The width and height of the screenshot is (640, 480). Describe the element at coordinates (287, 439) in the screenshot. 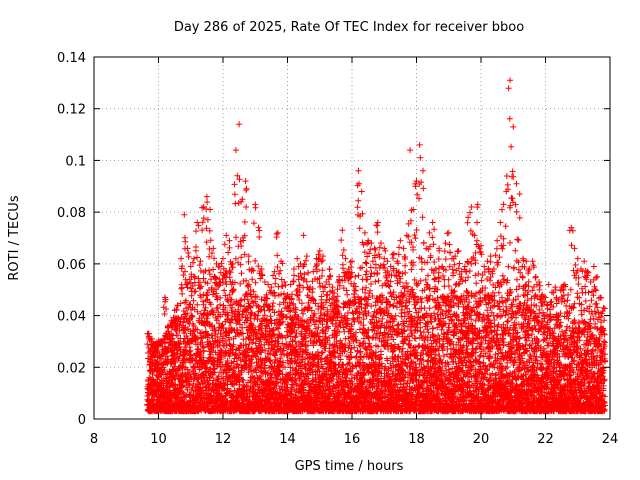

I see `x-tick-label: 14` at that location.